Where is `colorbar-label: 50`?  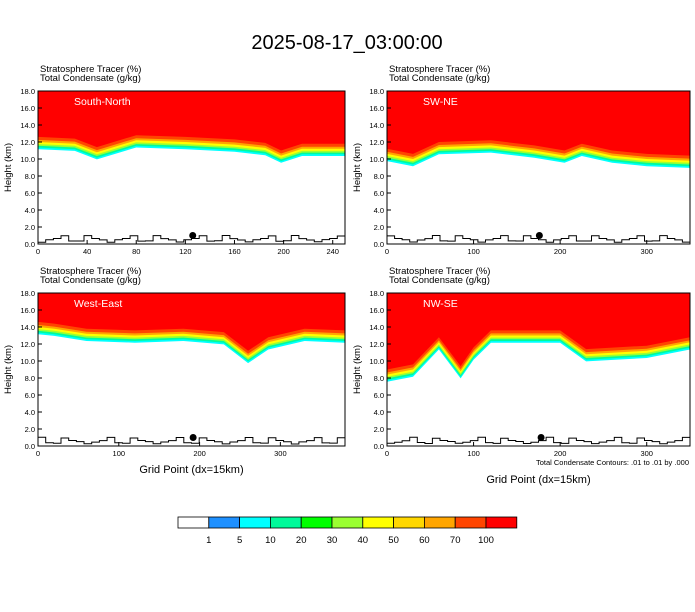 colorbar-label: 50 is located at coordinates (393, 540).